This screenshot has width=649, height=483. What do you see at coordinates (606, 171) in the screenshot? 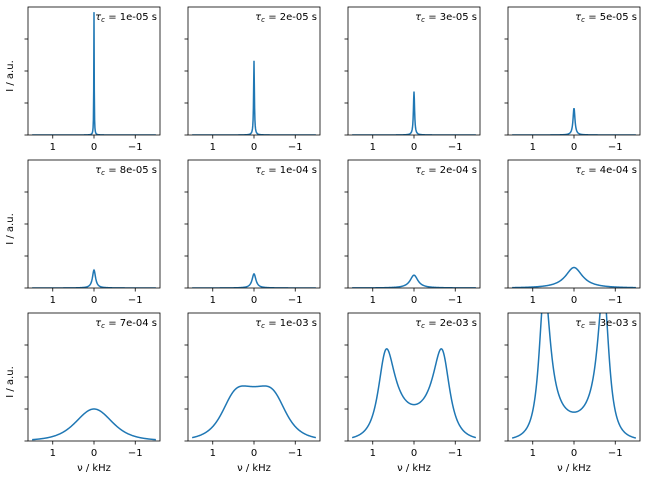
I see `panel-label: τc = 4e-04 s` at bounding box center [606, 171].